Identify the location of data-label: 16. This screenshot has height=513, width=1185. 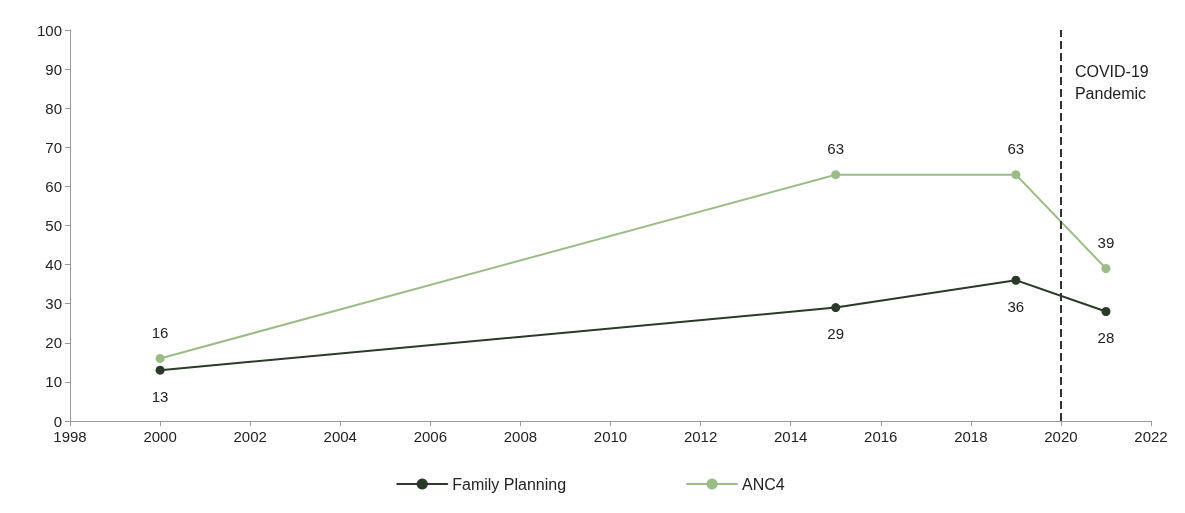
(160, 332).